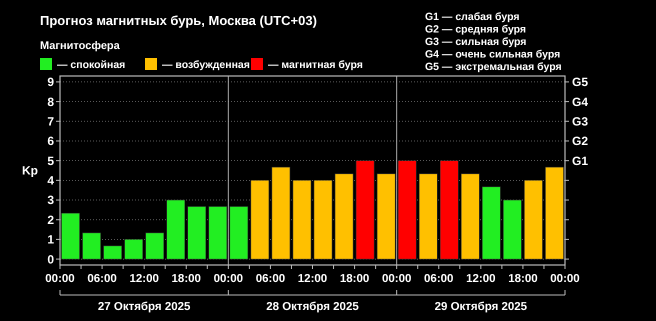 Image resolution: width=656 pixels, height=321 pixels. Describe the element at coordinates (580, 141) in the screenshot. I see `category-label: G2` at that location.